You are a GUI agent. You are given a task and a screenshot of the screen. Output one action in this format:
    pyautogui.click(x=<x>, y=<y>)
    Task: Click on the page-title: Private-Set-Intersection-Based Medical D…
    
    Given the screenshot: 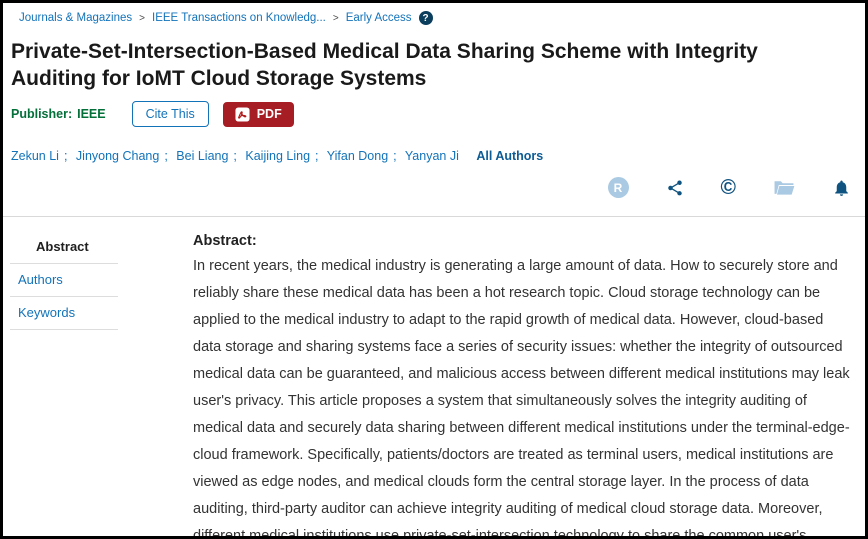 What is the action you would take?
    pyautogui.click(x=384, y=65)
    